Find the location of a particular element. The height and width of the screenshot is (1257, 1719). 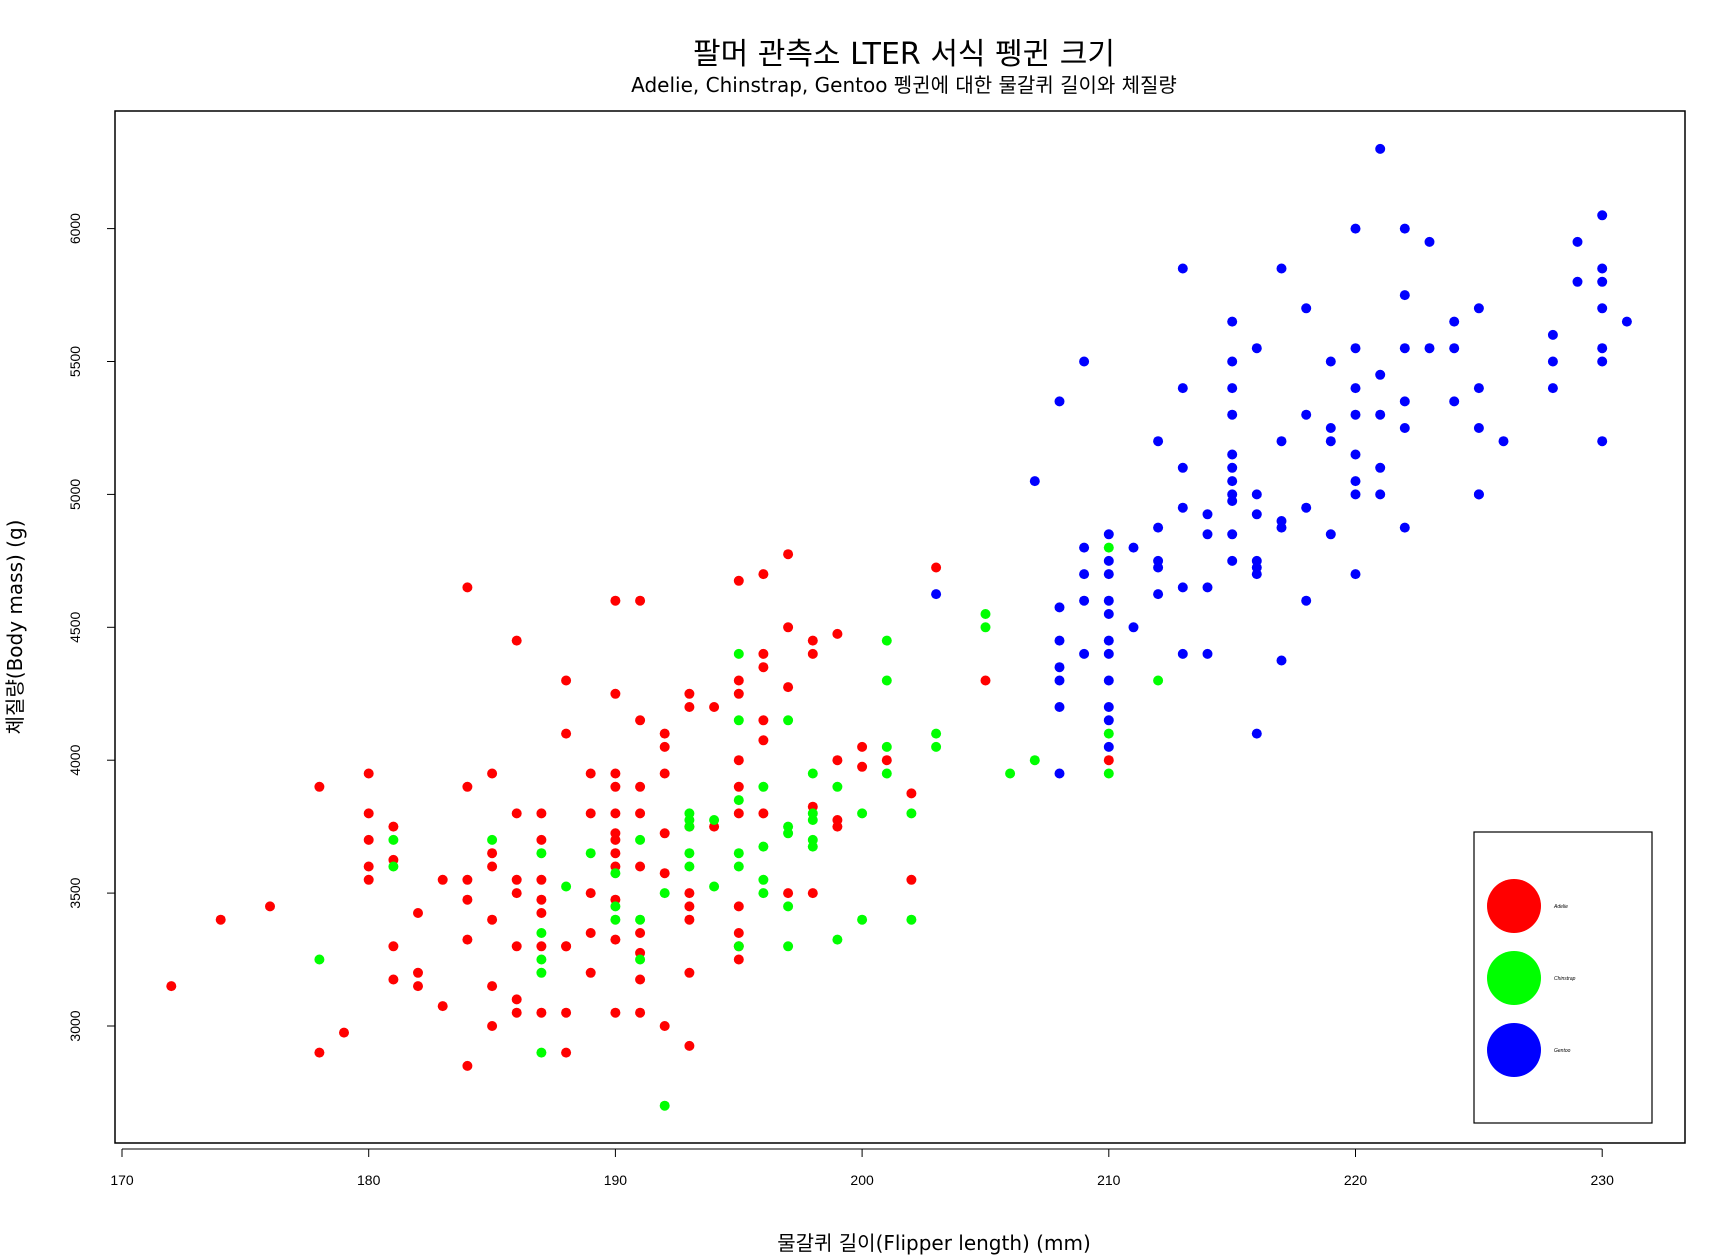

y-tick-label: 4500 is located at coordinates (75, 627).